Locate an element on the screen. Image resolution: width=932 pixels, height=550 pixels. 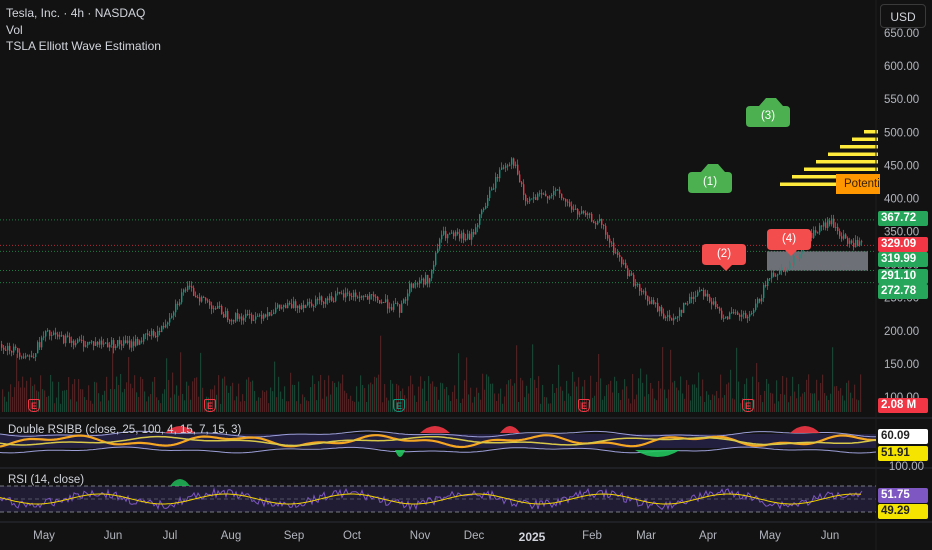
price-axis-tick: 600.00 is located at coordinates (901, 67).